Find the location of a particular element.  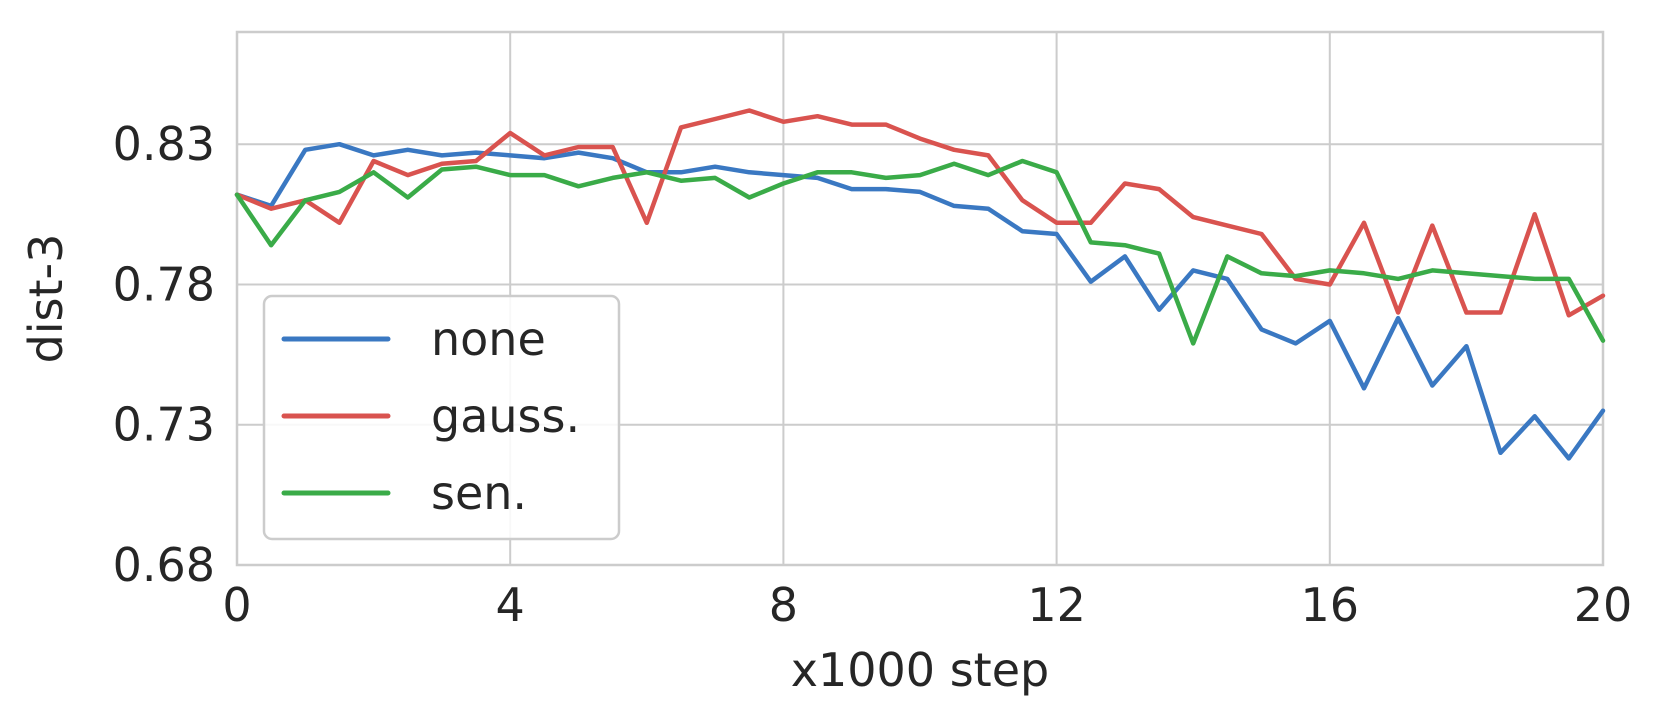

legend: none gauss. sen. is located at coordinates (441, 417).